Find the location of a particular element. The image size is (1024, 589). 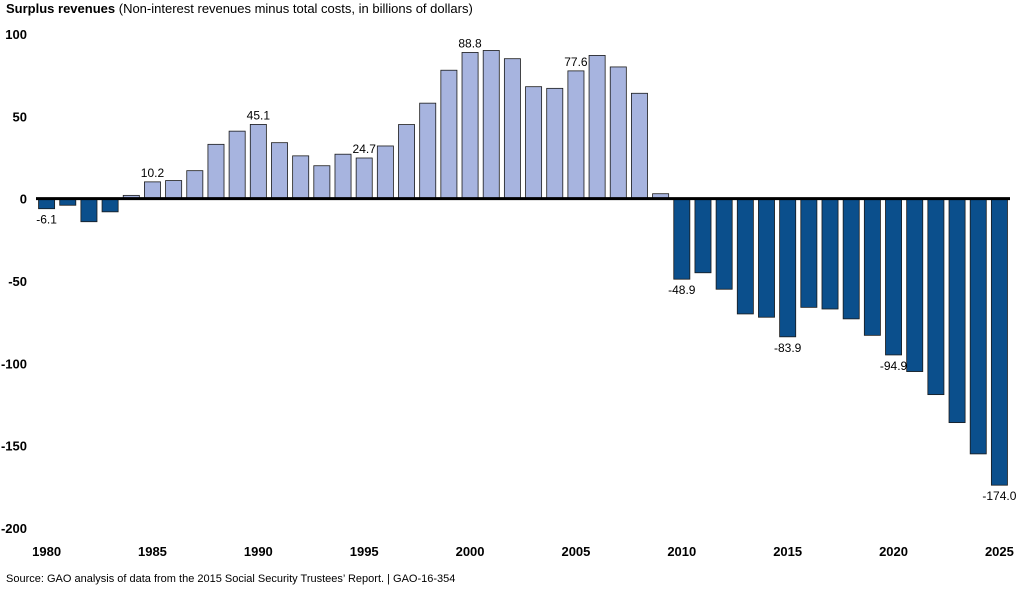

x-tick-label: 2005 is located at coordinates (575, 551).